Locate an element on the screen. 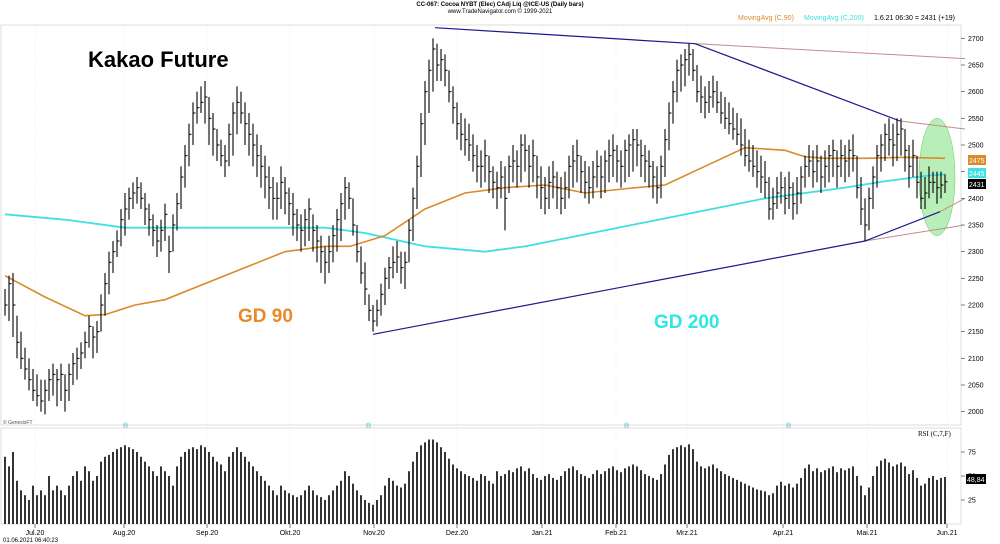 This screenshot has height=544, width=1000. price-axis-label: 2150 is located at coordinates (976, 332).